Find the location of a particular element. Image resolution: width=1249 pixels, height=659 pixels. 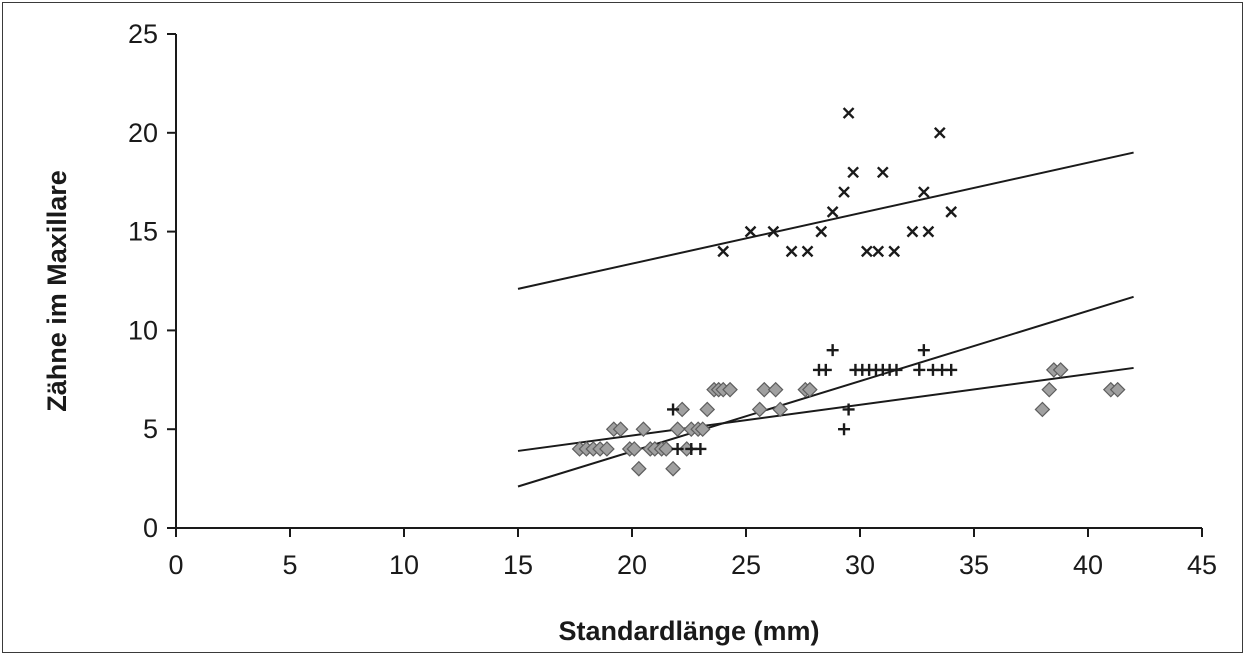

x-tick-label: 25 is located at coordinates (746, 565).